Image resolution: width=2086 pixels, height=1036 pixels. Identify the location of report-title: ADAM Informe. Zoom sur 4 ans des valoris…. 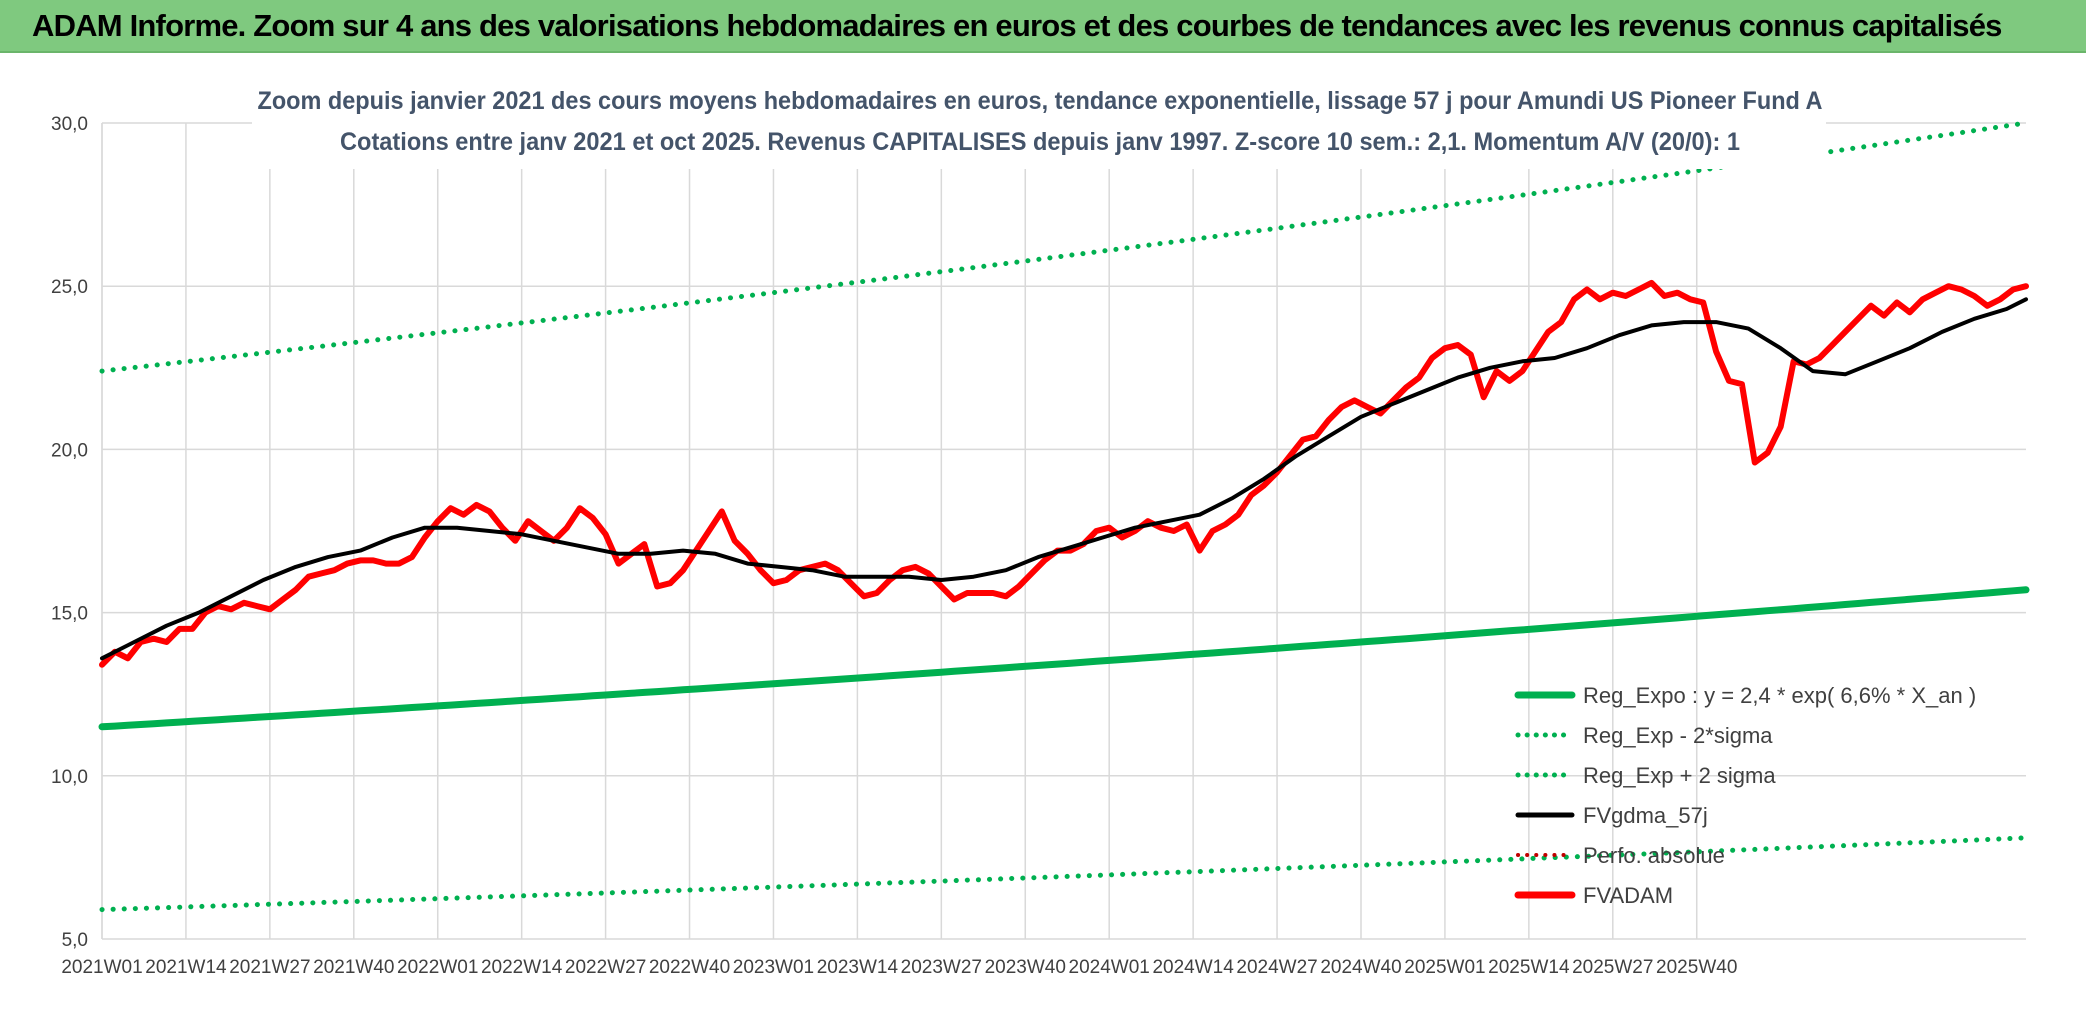
(1017, 25).